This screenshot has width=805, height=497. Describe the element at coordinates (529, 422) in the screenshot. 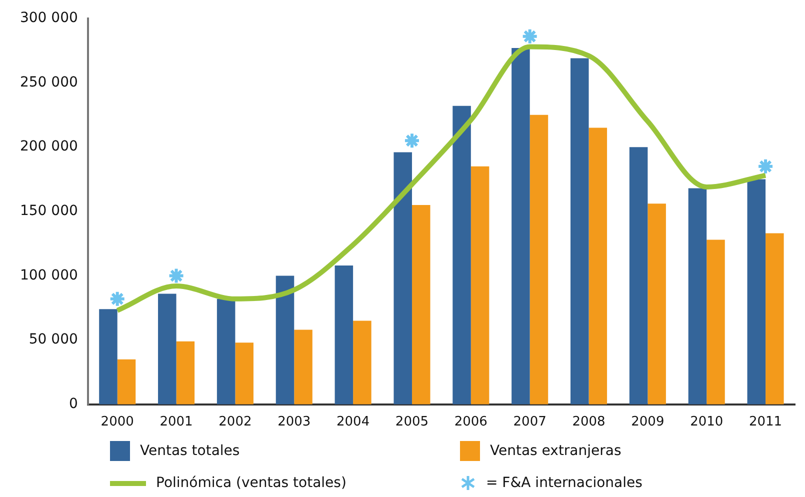

I see `x-tick-label: 2007` at that location.